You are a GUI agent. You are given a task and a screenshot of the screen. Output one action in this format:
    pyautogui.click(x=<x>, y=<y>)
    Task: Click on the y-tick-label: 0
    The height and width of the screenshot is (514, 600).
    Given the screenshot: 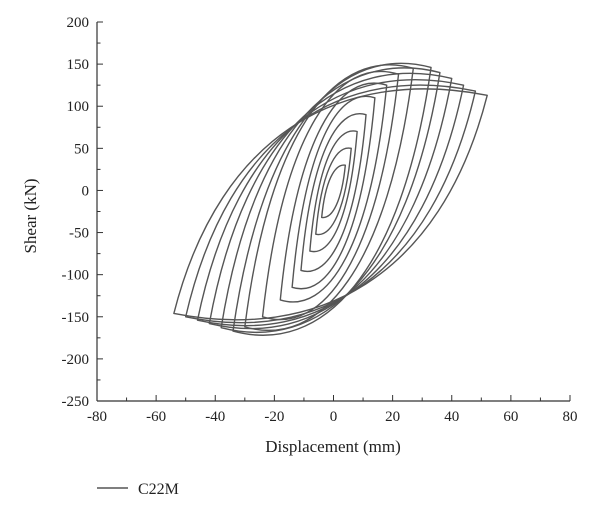 What is the action you would take?
    pyautogui.click(x=86, y=191)
    